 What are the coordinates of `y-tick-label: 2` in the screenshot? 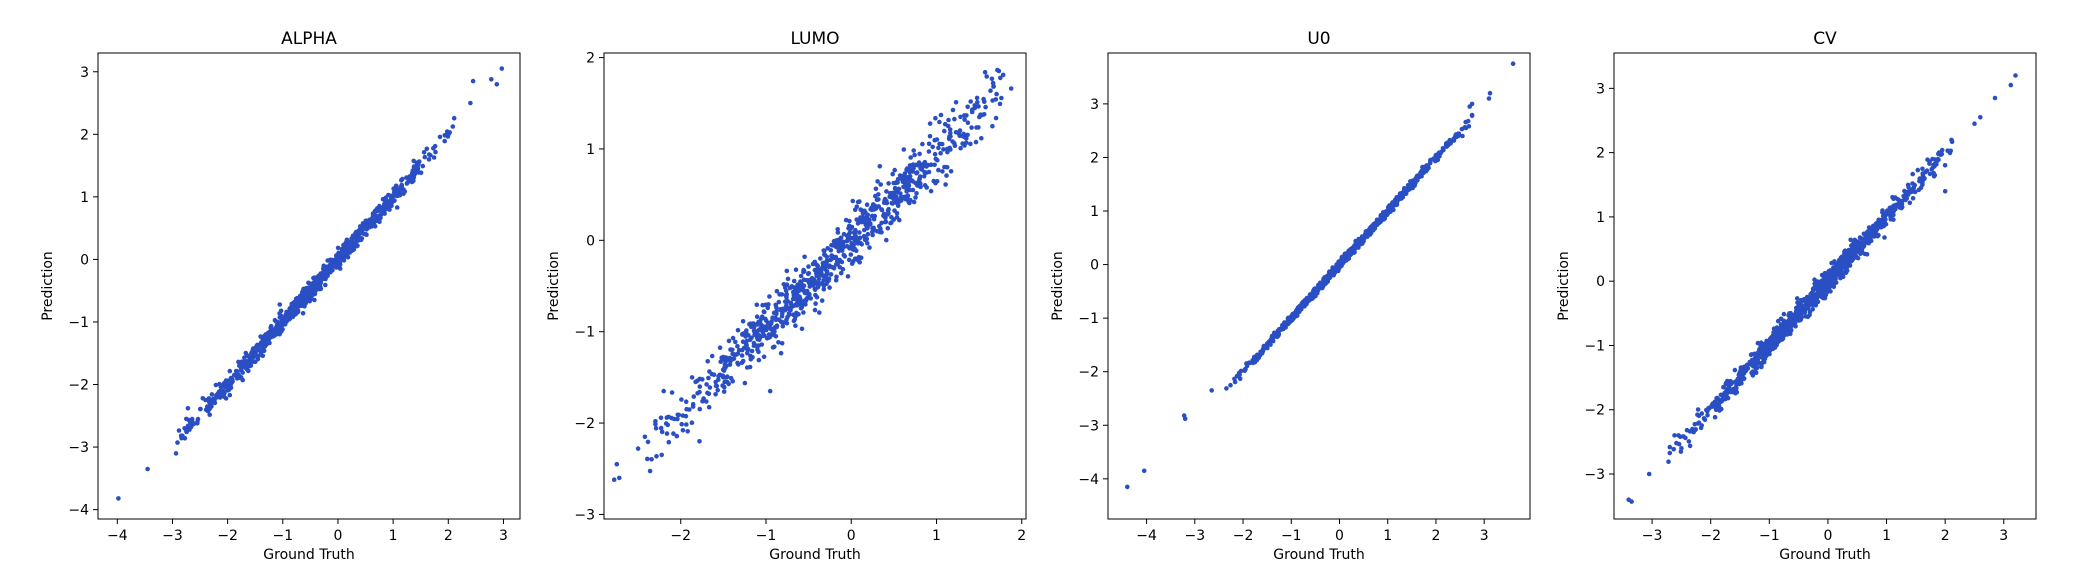 It's located at (590, 59).